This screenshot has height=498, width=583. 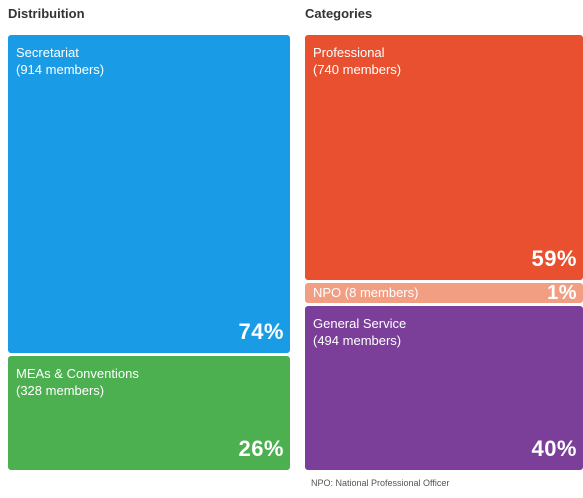 What do you see at coordinates (554, 448) in the screenshot?
I see `tile-percent-label: 40%` at bounding box center [554, 448].